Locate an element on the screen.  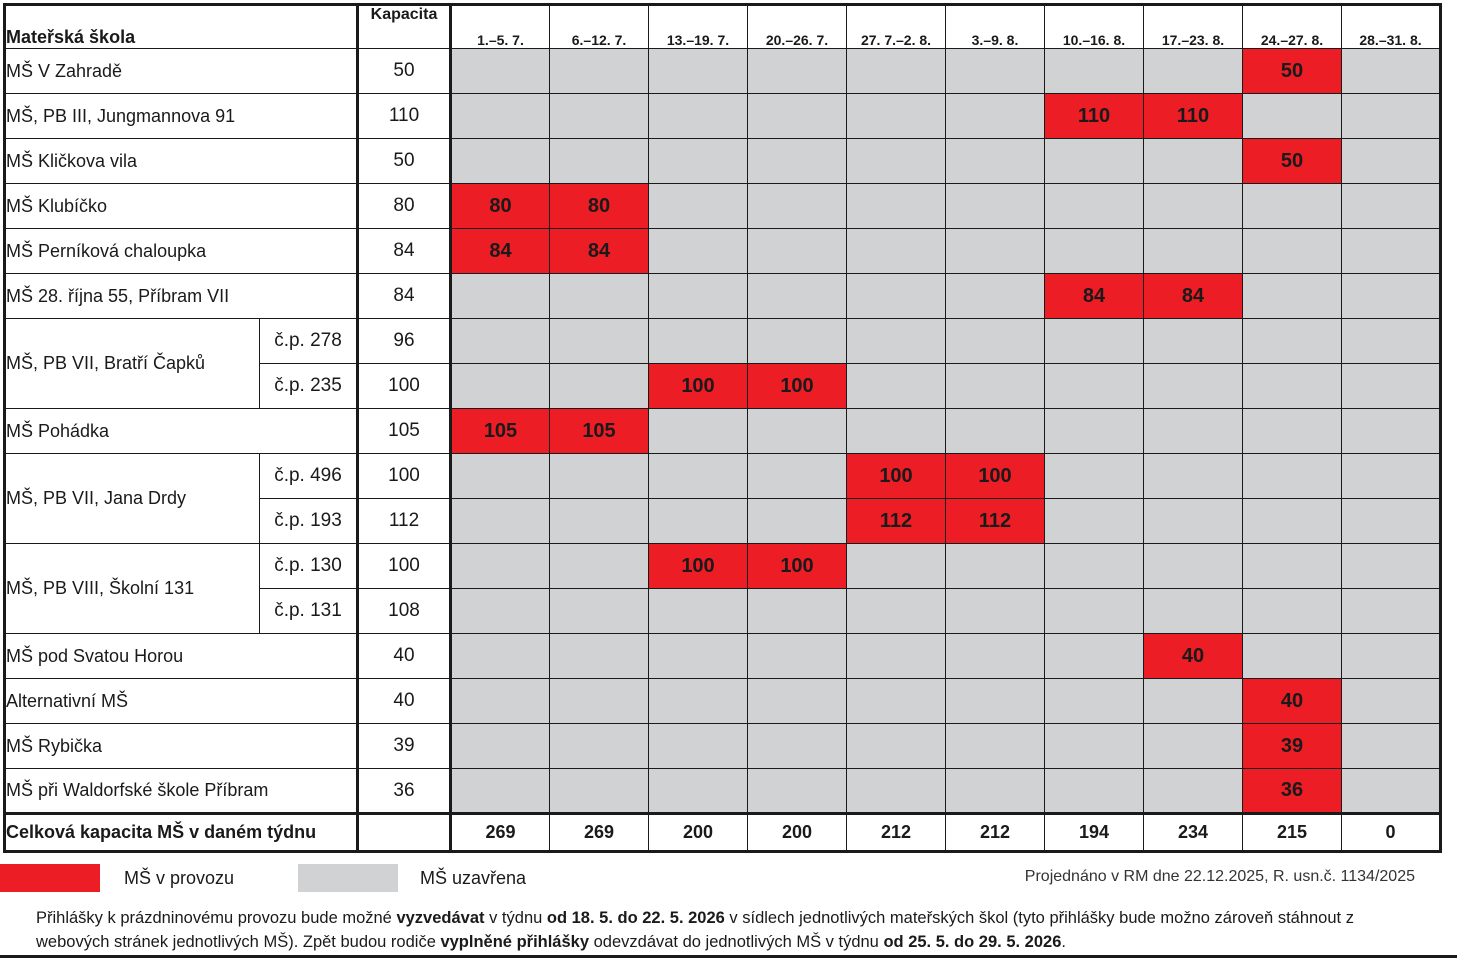
school-capacity: 96 is located at coordinates (403, 341).